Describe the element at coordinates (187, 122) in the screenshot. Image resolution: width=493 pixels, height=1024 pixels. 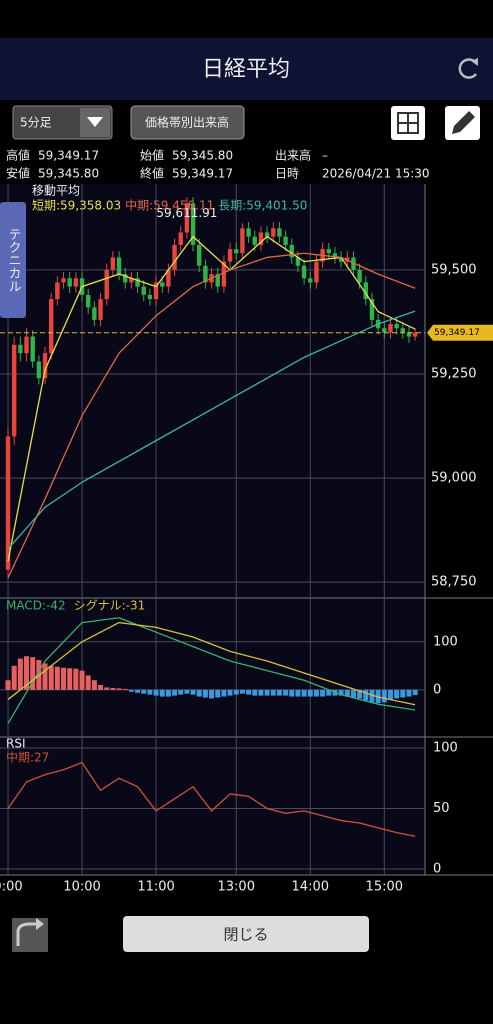
I see `volume-profile-button` at that location.